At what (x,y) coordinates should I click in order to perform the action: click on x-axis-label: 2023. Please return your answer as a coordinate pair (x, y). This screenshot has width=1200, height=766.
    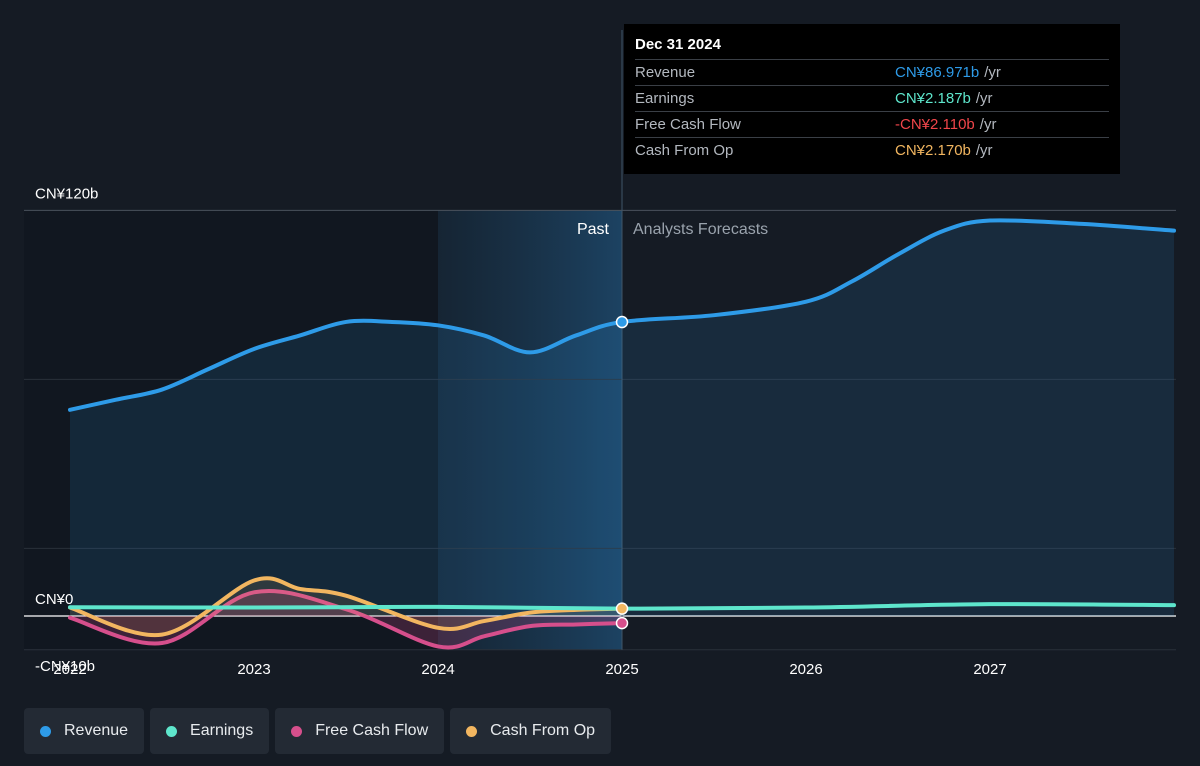
    Looking at the image, I should click on (253, 669).